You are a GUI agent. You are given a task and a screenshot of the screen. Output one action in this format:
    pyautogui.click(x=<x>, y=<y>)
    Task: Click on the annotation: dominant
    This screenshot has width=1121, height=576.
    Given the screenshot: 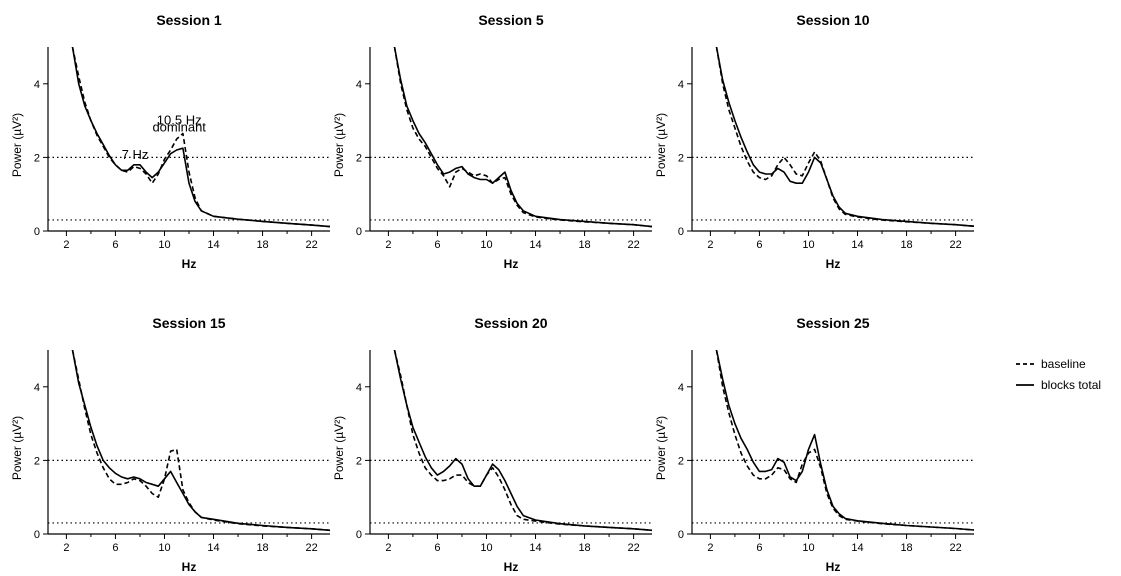 What is the action you would take?
    pyautogui.click(x=179, y=127)
    